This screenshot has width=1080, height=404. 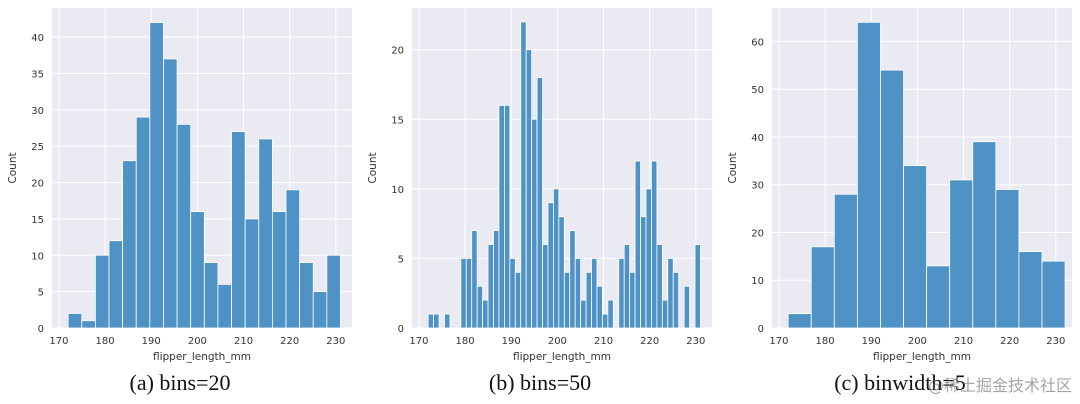 I want to click on caption-a: (a) bins=20, so click(x=180, y=382).